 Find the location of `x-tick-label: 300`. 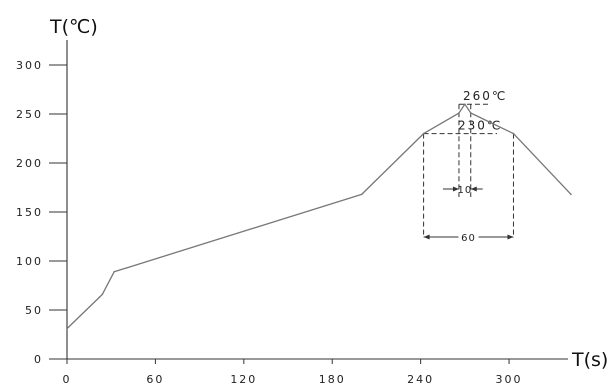

x-tick-label: 300 is located at coordinates (509, 379).